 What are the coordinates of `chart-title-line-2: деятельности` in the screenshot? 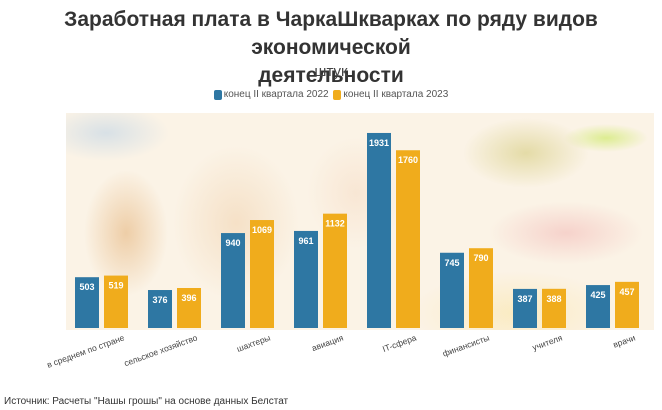 It's located at (331, 75).